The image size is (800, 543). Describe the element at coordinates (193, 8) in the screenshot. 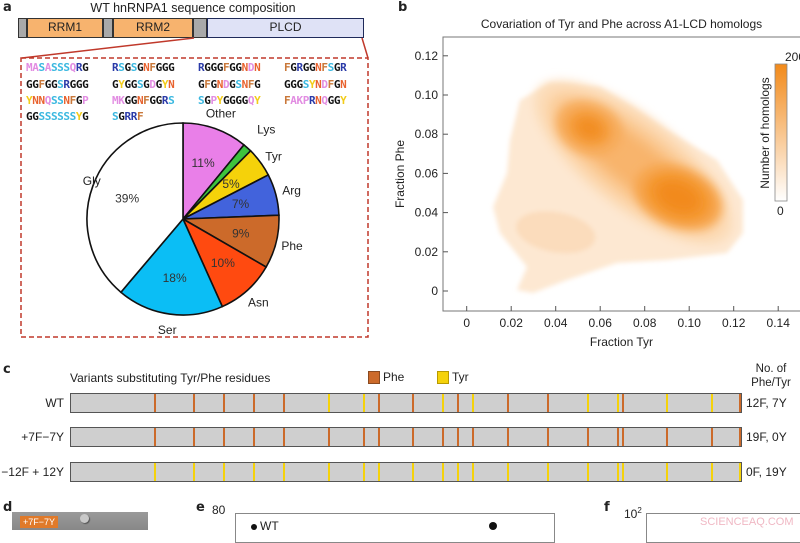

I see `panel-a-title: WT hnRNPA1 sequence composition` at that location.